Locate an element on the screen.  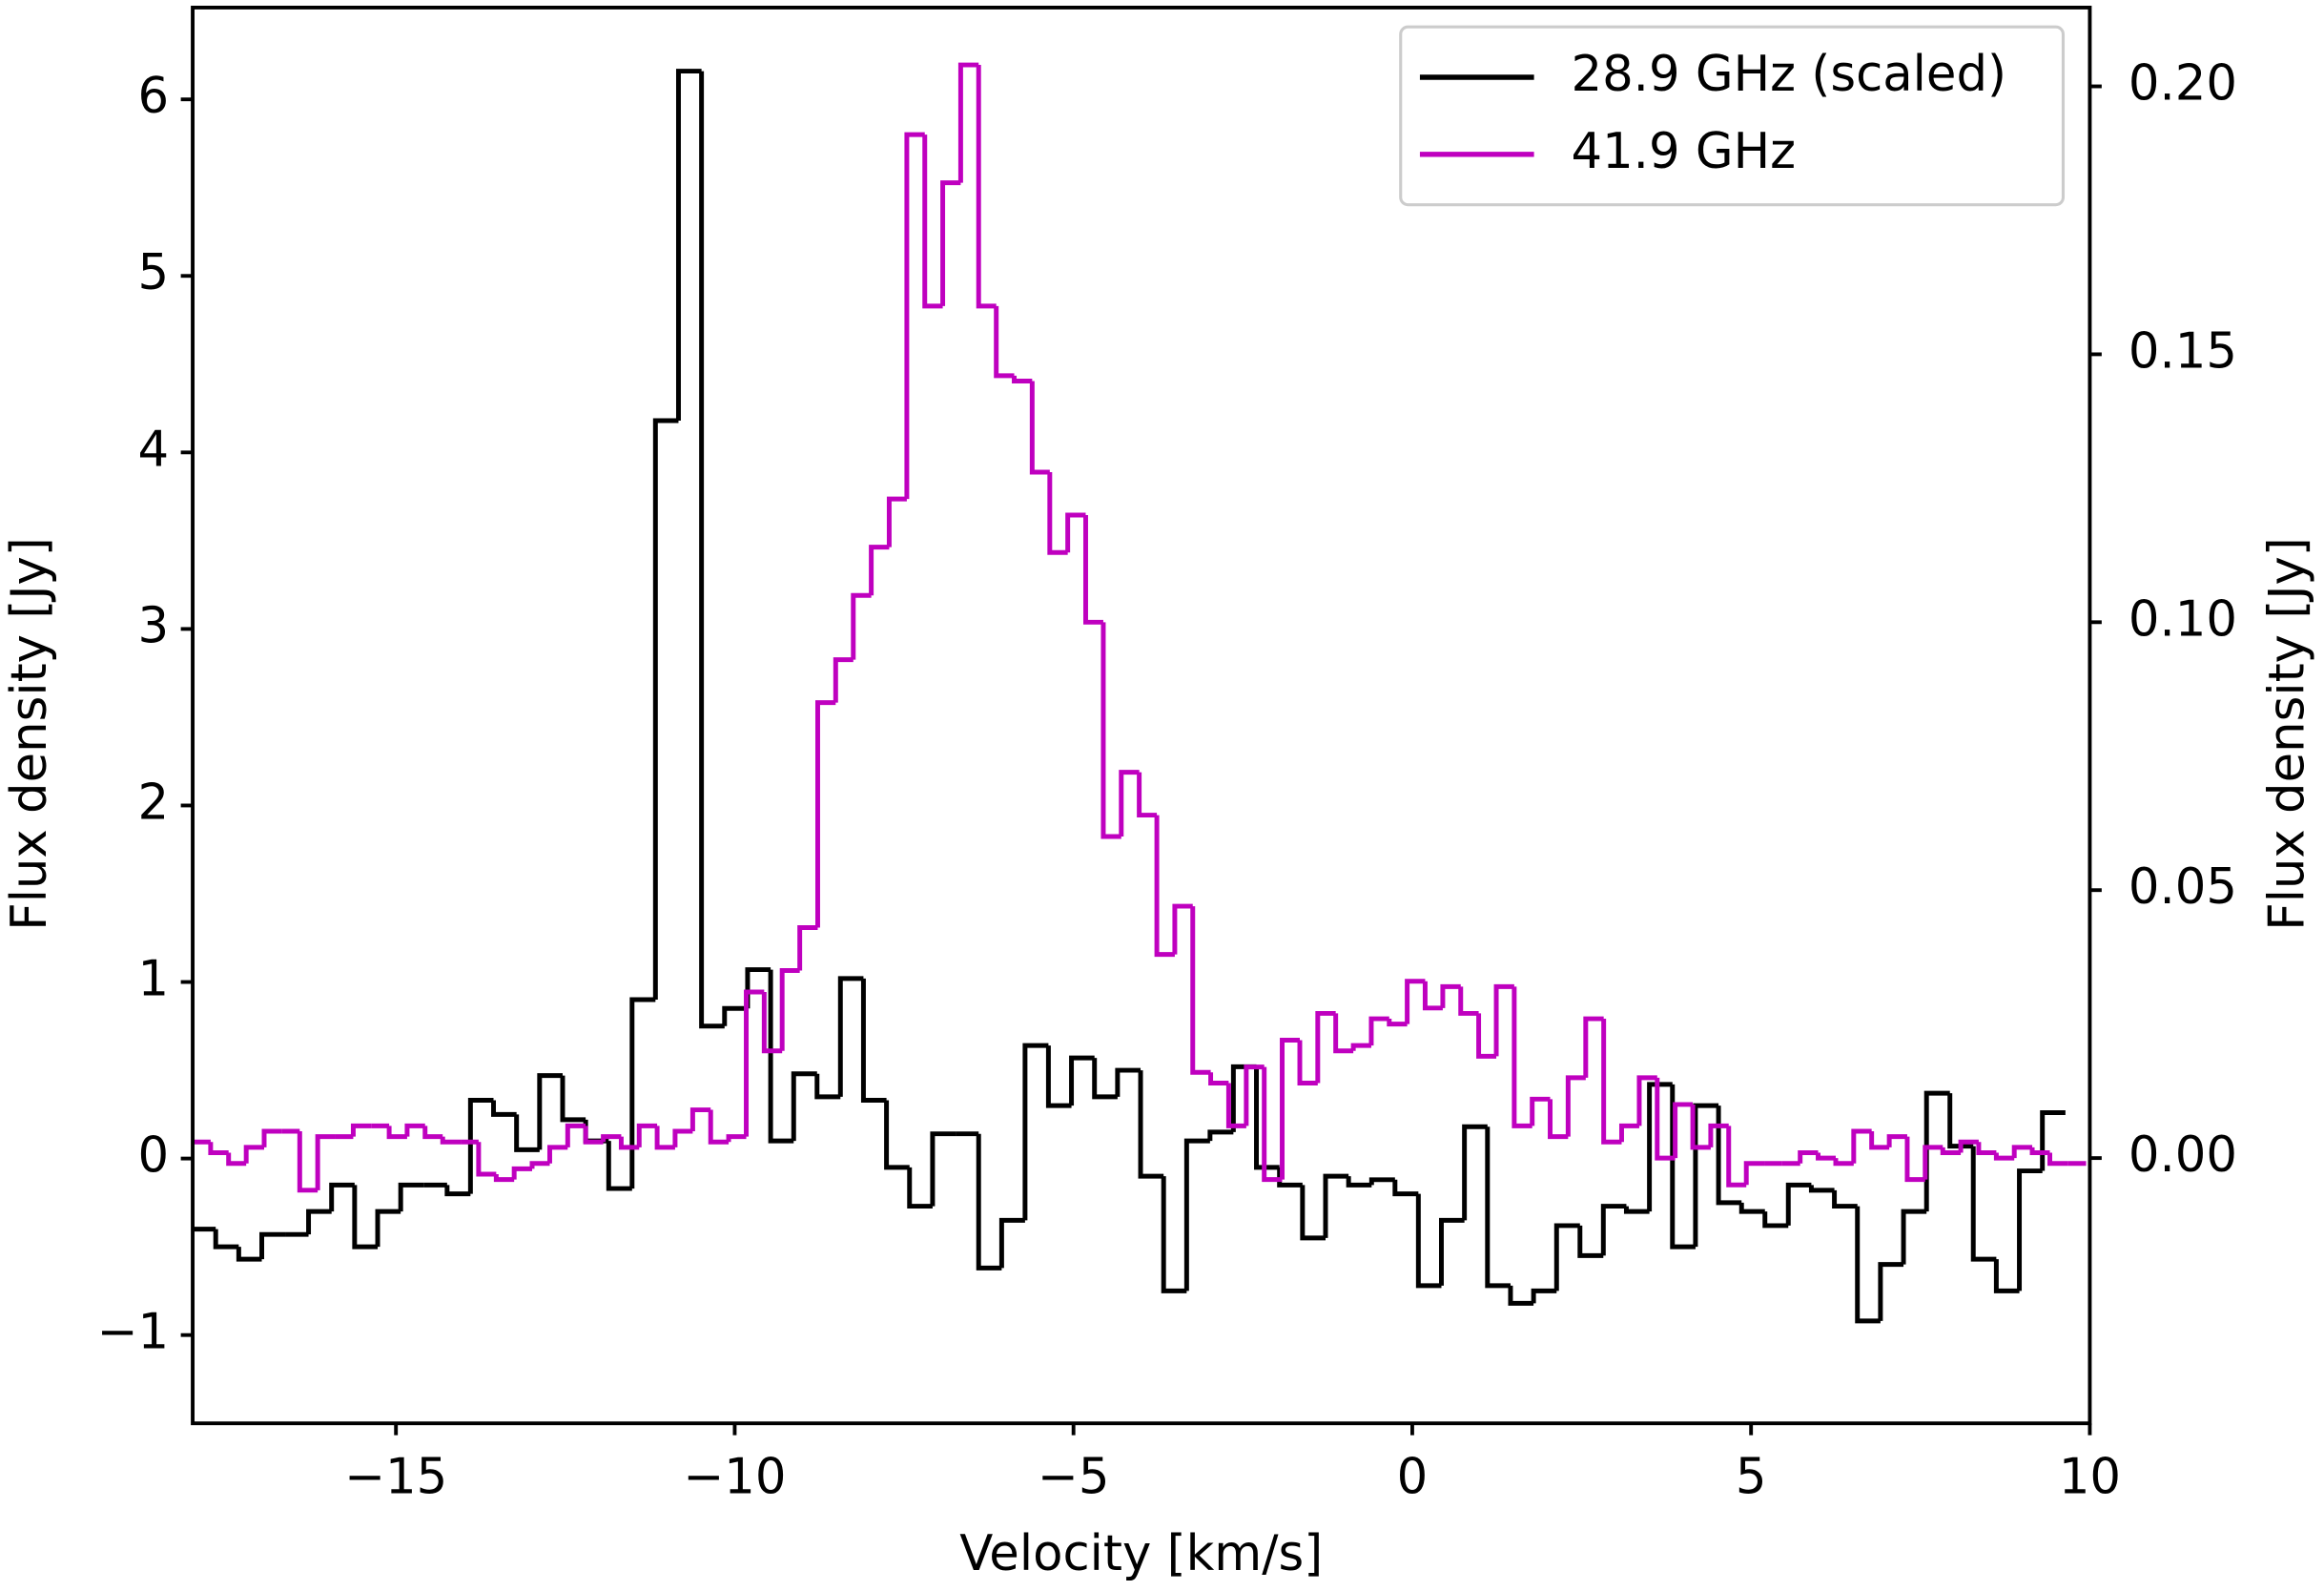
y-tick-label: 2 is located at coordinates (154, 802).